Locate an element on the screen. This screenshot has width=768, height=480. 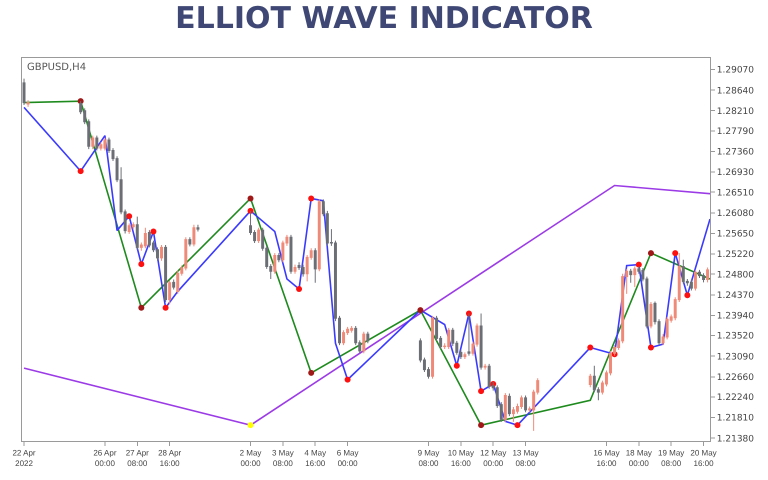
y-tick-label: 1.24370 is located at coordinates (735, 295).